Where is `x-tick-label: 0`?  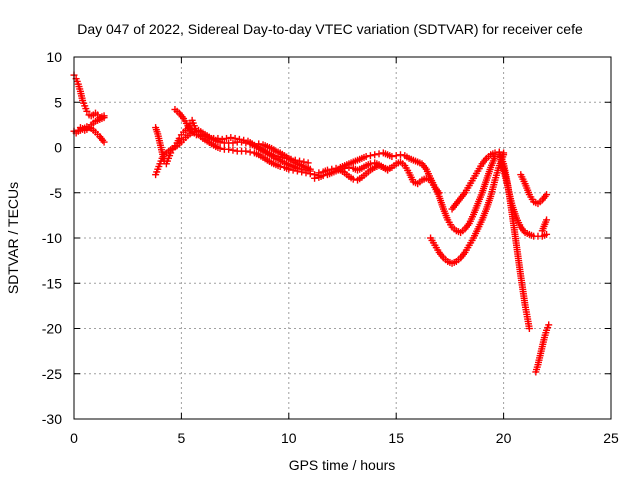 x-tick-label: 0 is located at coordinates (74, 438).